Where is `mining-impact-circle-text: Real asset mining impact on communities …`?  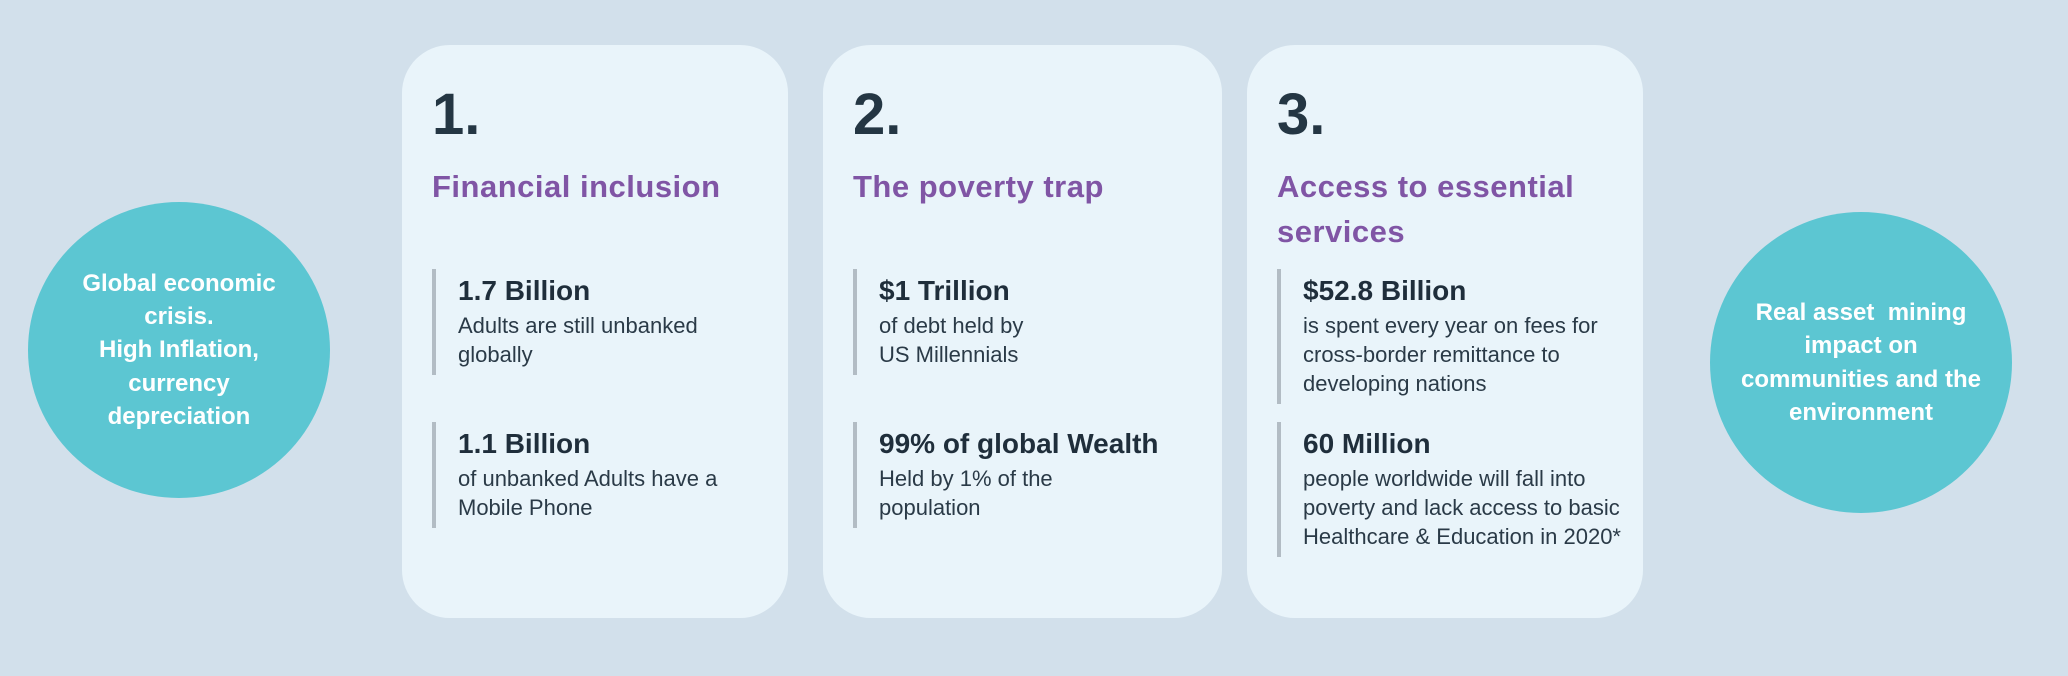 mining-impact-circle-text: Real asset mining impact on communities … is located at coordinates (1861, 362).